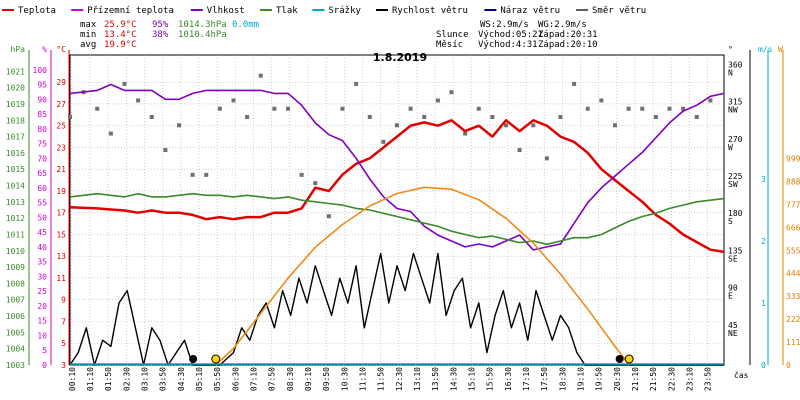 The image size is (800, 400). Describe the element at coordinates (88, 35) in the screenshot. I see `stats-min-label: min` at that location.